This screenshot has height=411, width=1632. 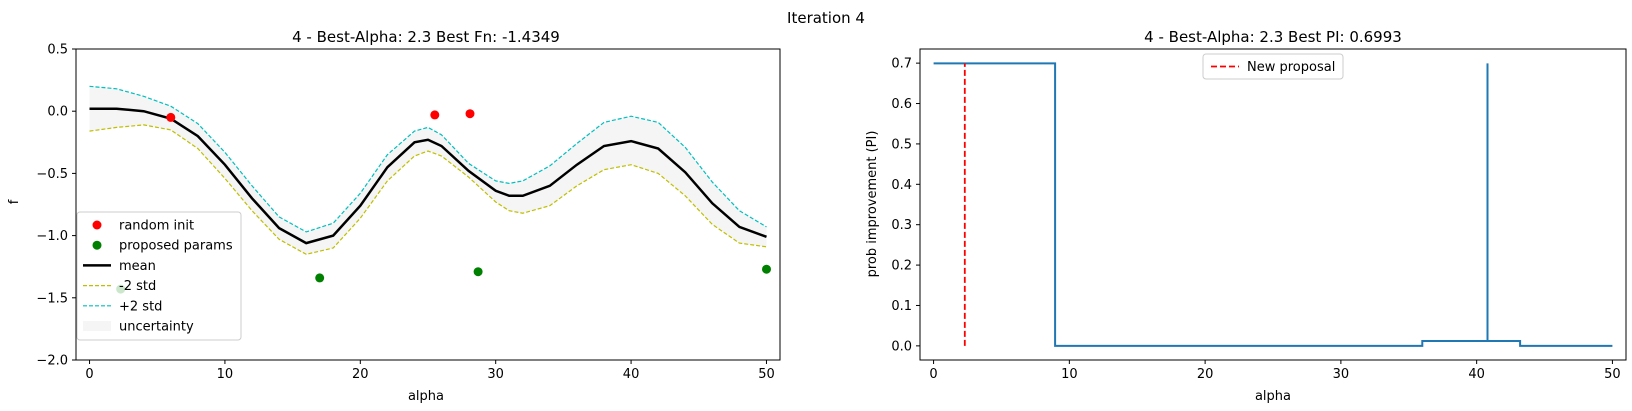 What do you see at coordinates (176, 246) in the screenshot?
I see `legend-label: proposed params` at bounding box center [176, 246].